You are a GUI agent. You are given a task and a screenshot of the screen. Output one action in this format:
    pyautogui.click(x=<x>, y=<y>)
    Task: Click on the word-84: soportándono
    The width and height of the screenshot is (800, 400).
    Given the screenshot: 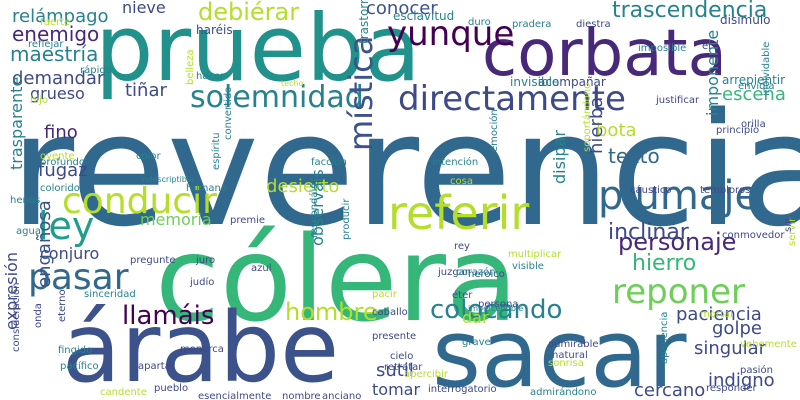 What is the action you would take?
    pyautogui.click(x=587, y=117)
    